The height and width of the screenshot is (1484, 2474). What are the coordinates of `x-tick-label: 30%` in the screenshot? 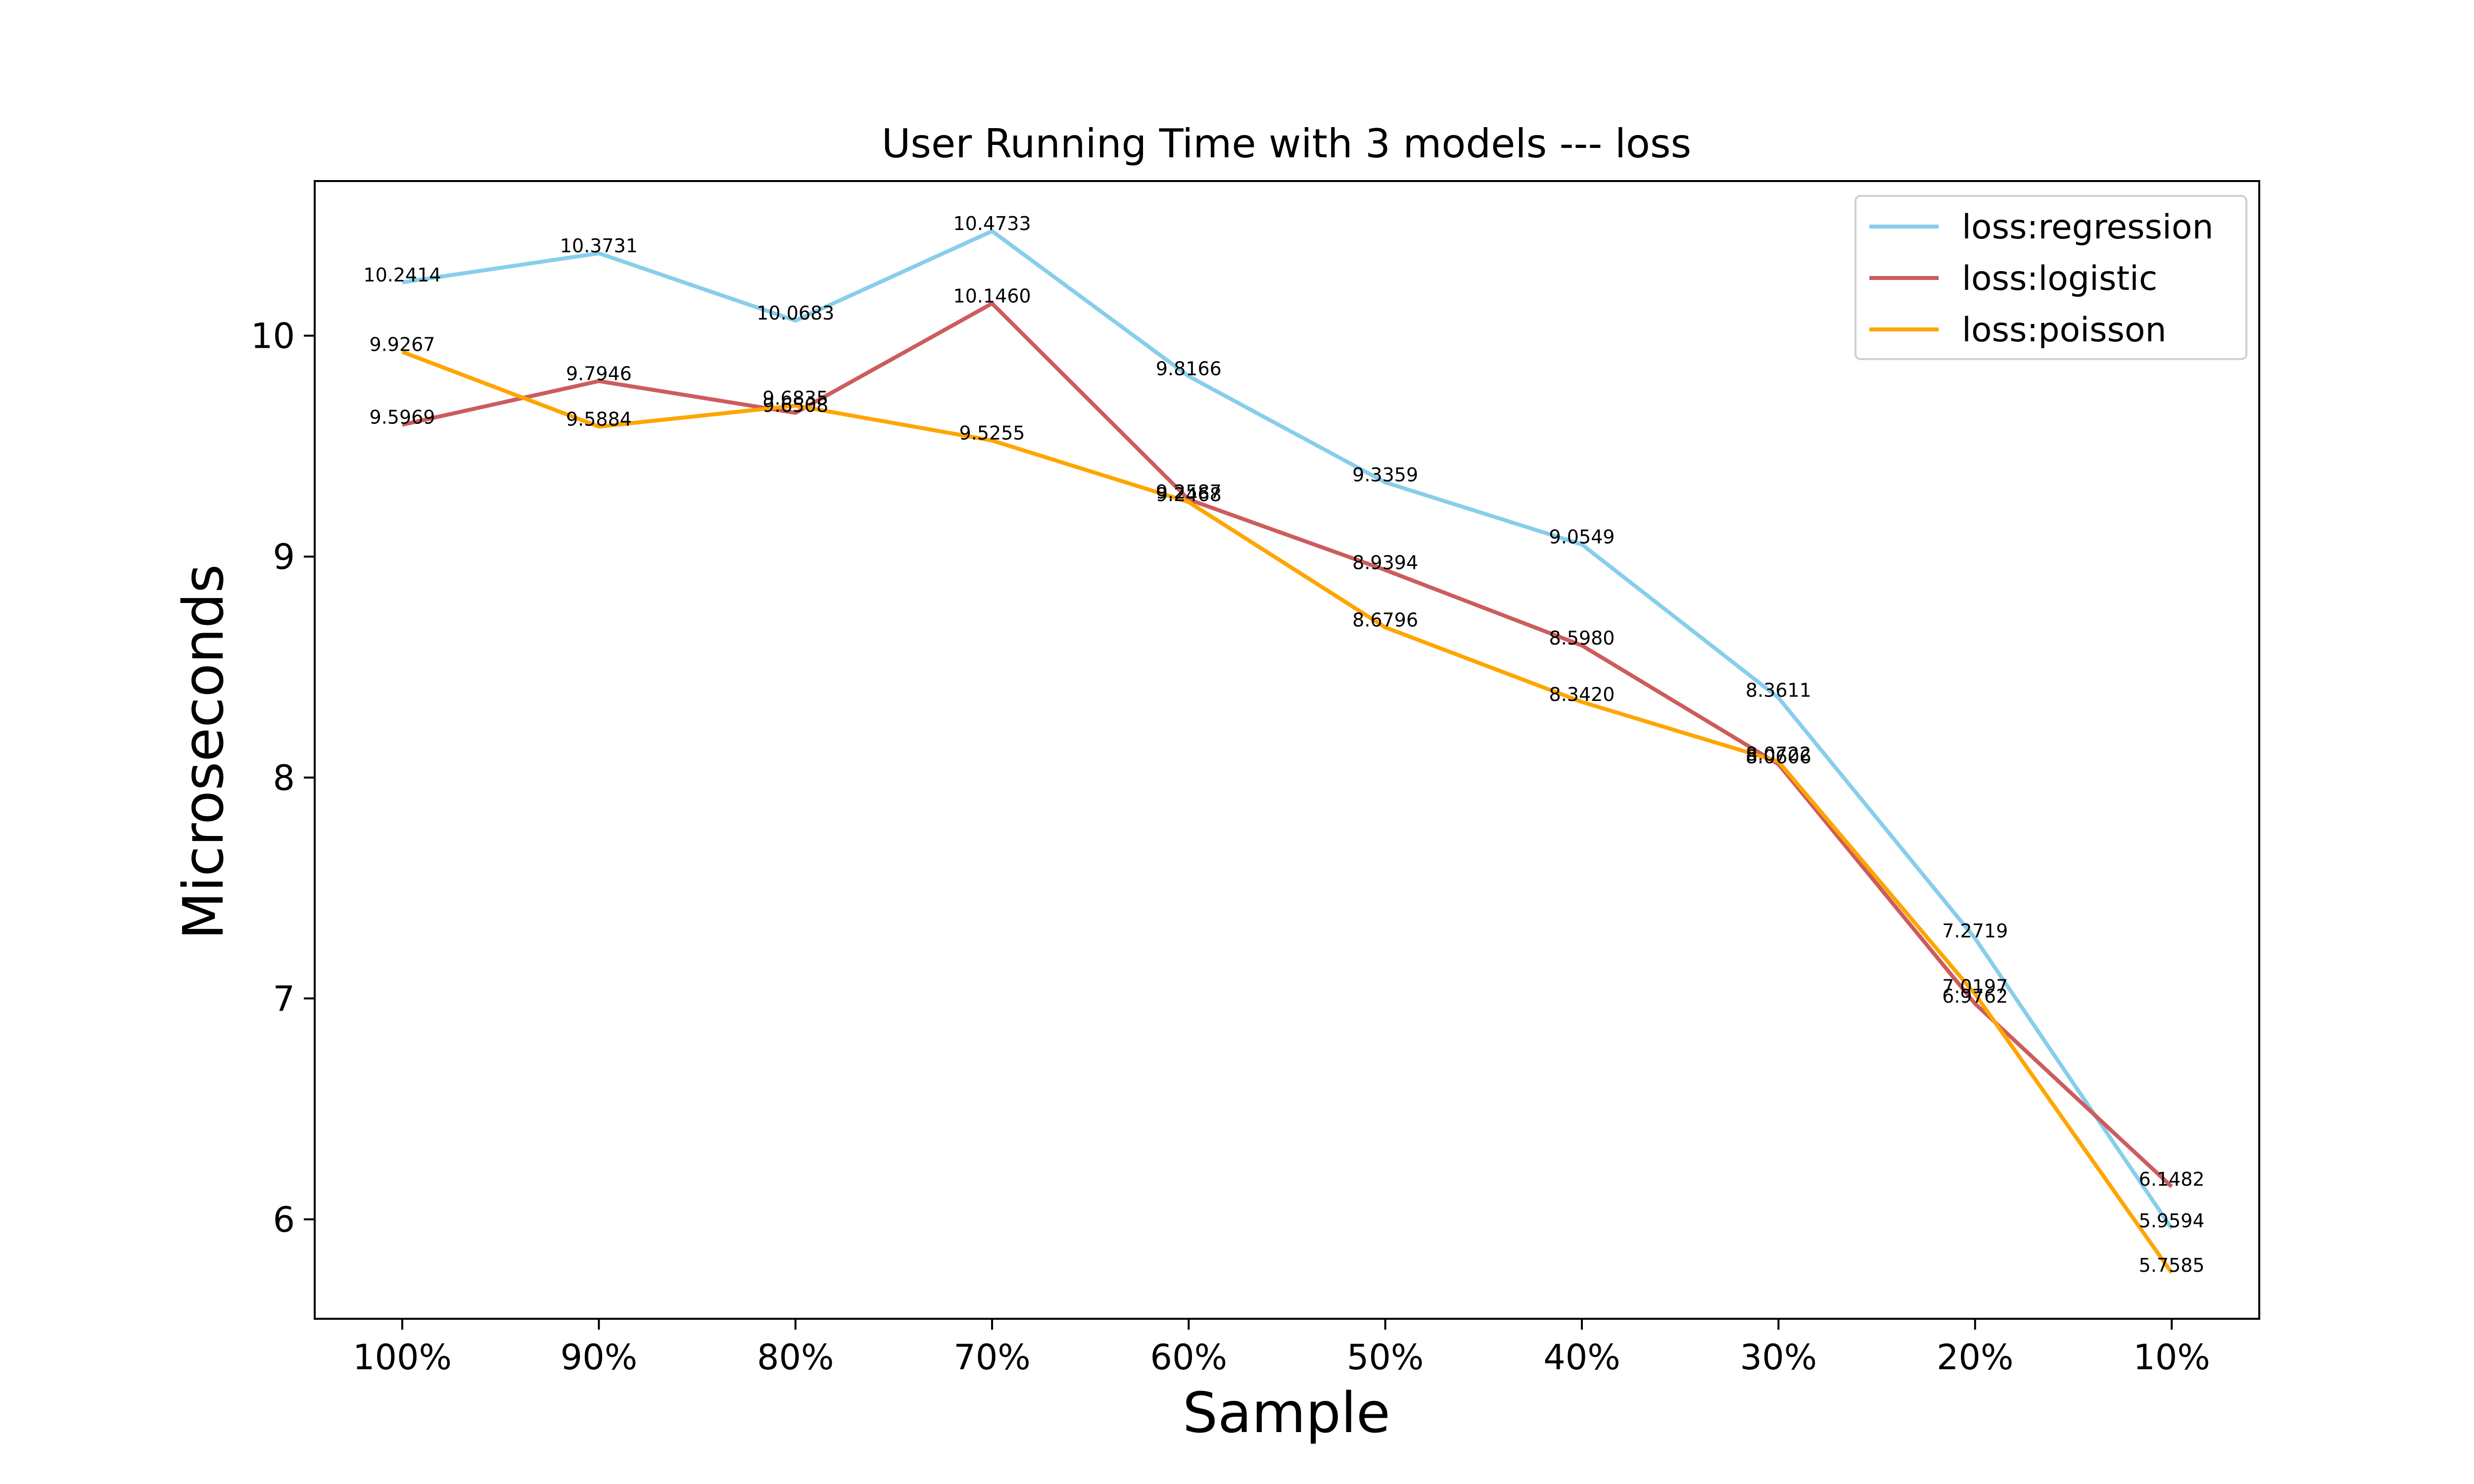 It's located at (1778, 1357).